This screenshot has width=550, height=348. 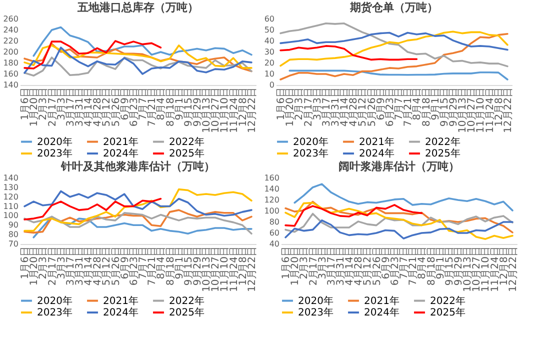 I want to click on y-tick-label: 220, so click(x=10, y=41).